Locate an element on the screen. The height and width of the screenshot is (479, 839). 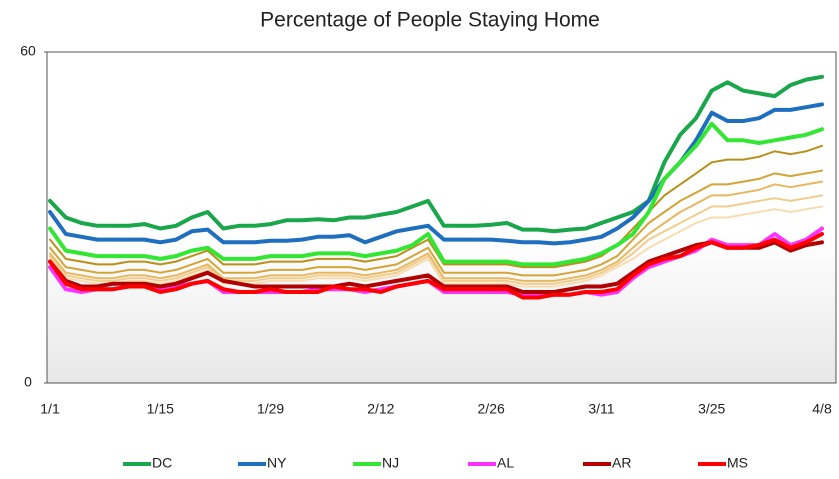
x-tick-label: 1/29 is located at coordinates (270, 409).